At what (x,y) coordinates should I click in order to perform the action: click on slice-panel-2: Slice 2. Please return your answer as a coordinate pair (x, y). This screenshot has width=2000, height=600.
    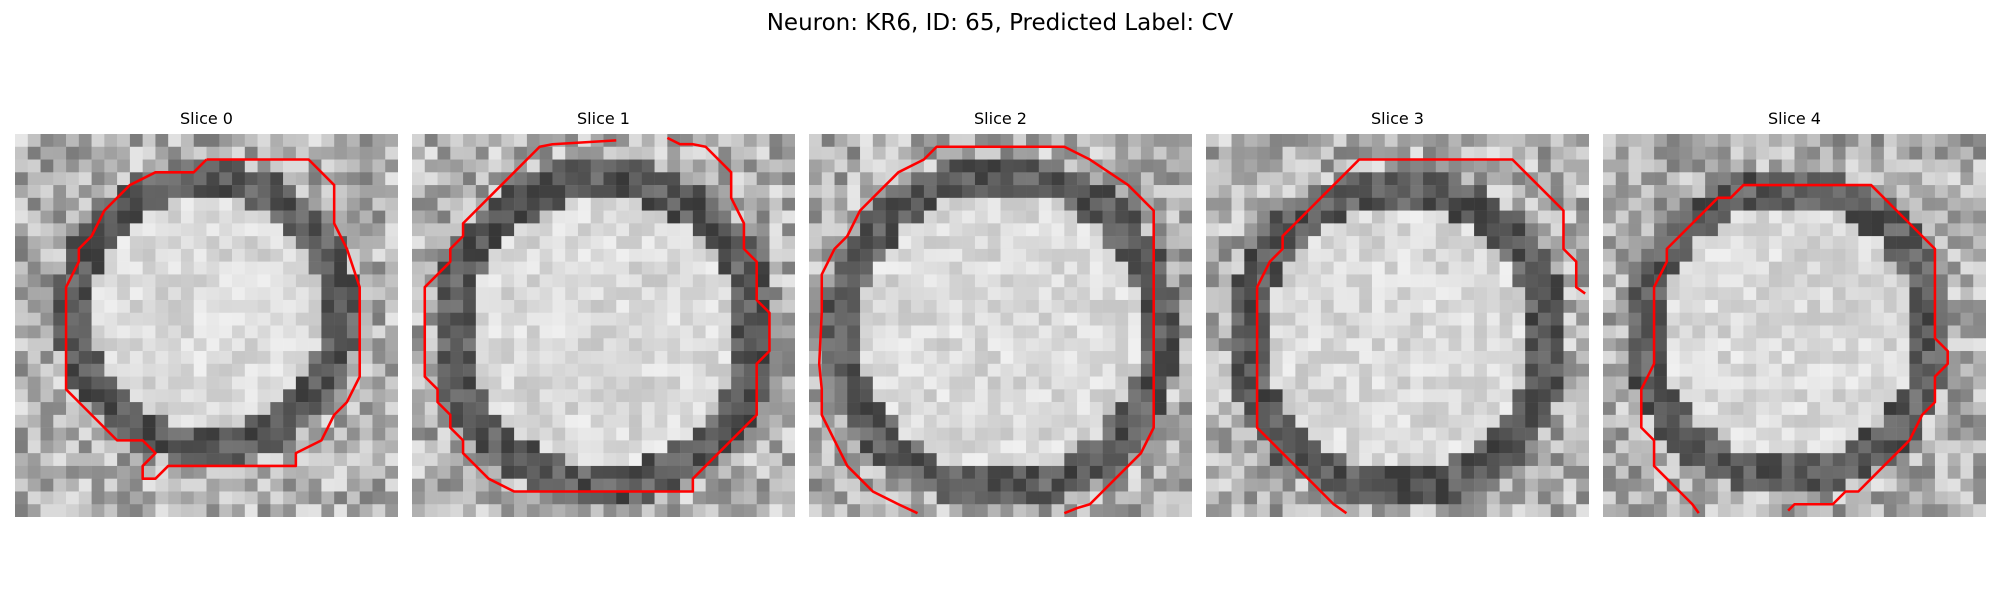
    Looking at the image, I should click on (1000, 312).